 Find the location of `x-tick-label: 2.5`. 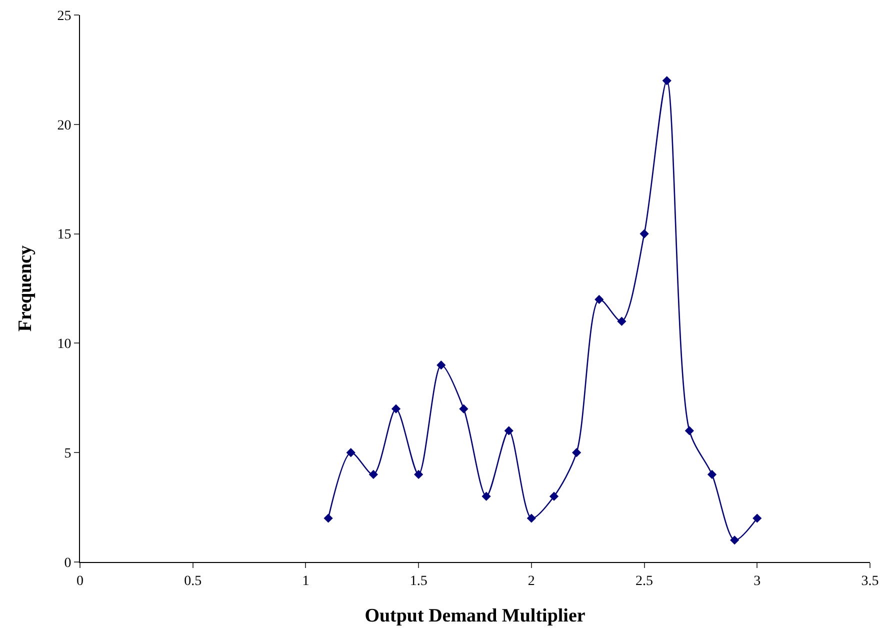

x-tick-label: 2.5 is located at coordinates (645, 581).